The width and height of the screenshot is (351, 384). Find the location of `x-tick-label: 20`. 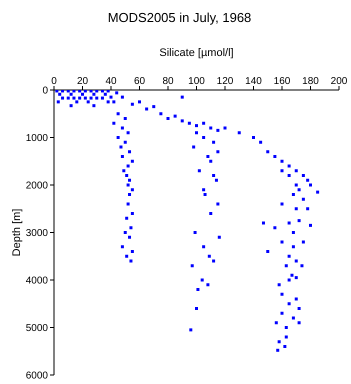

x-tick-label: 20 is located at coordinates (82, 81).